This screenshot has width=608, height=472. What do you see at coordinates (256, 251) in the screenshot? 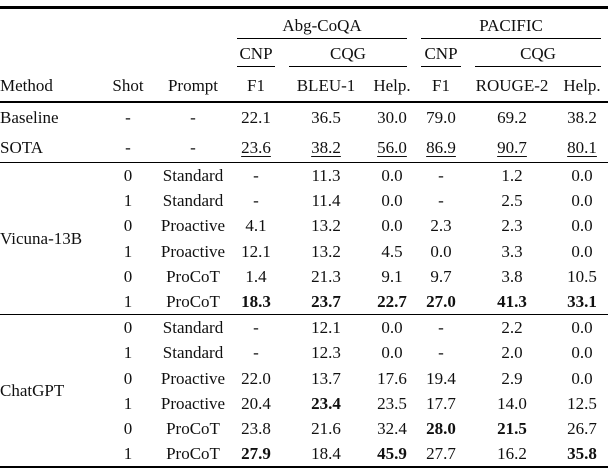
I see `value-cell: 12.1` at bounding box center [256, 251].